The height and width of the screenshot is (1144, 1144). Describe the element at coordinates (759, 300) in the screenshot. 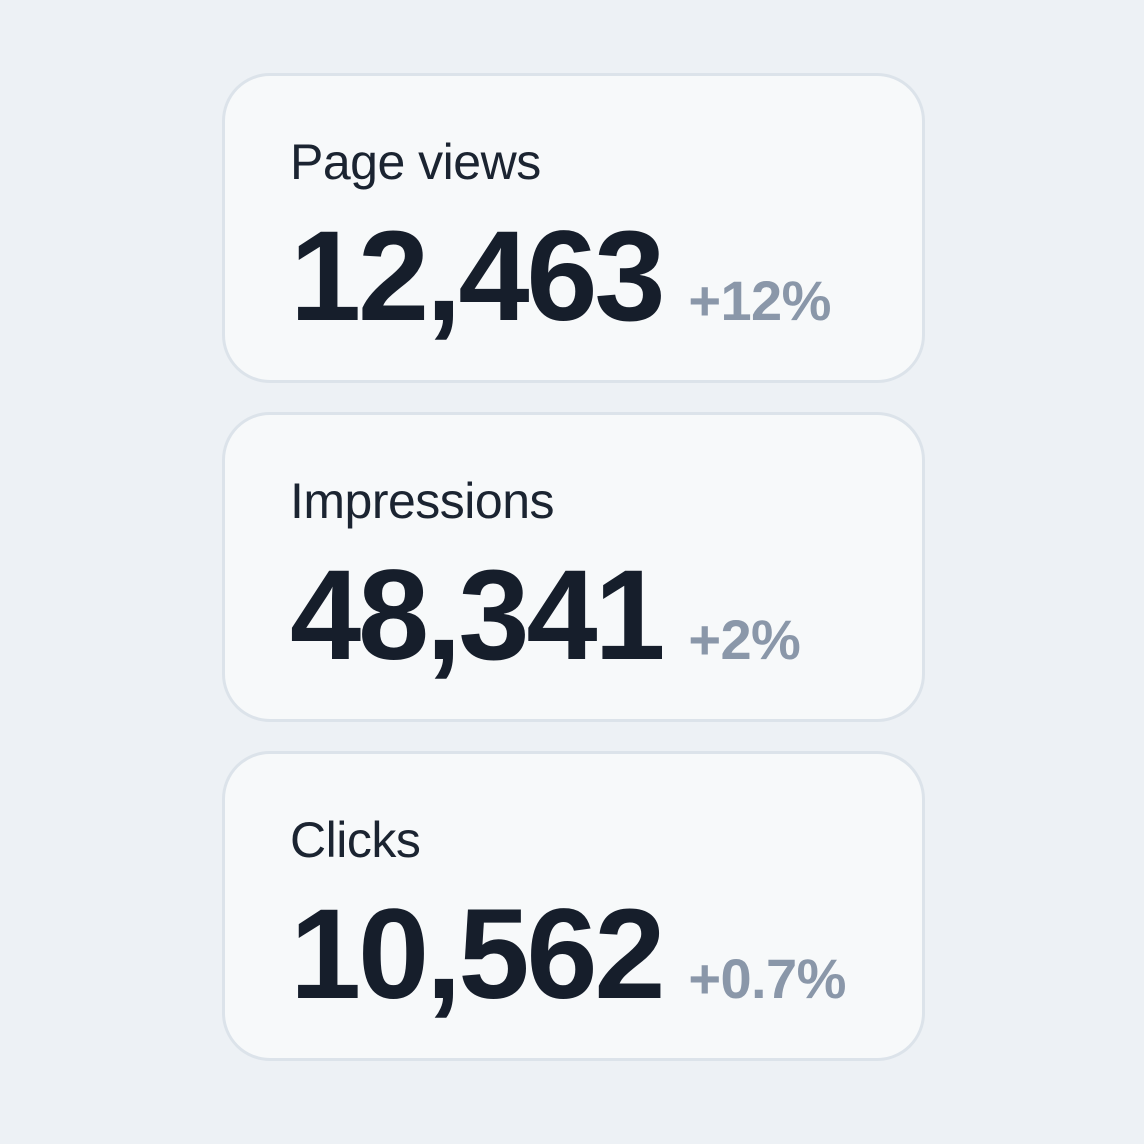

I see `stat-delta: +12%` at that location.